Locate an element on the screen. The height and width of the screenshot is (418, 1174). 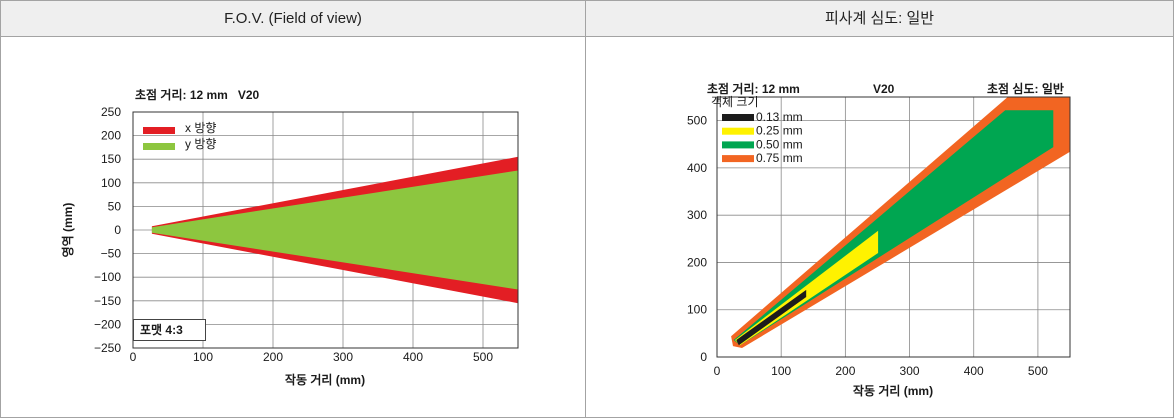
chart-title: 초점 거리: 12 mm V20 is located at coordinates (197, 94).